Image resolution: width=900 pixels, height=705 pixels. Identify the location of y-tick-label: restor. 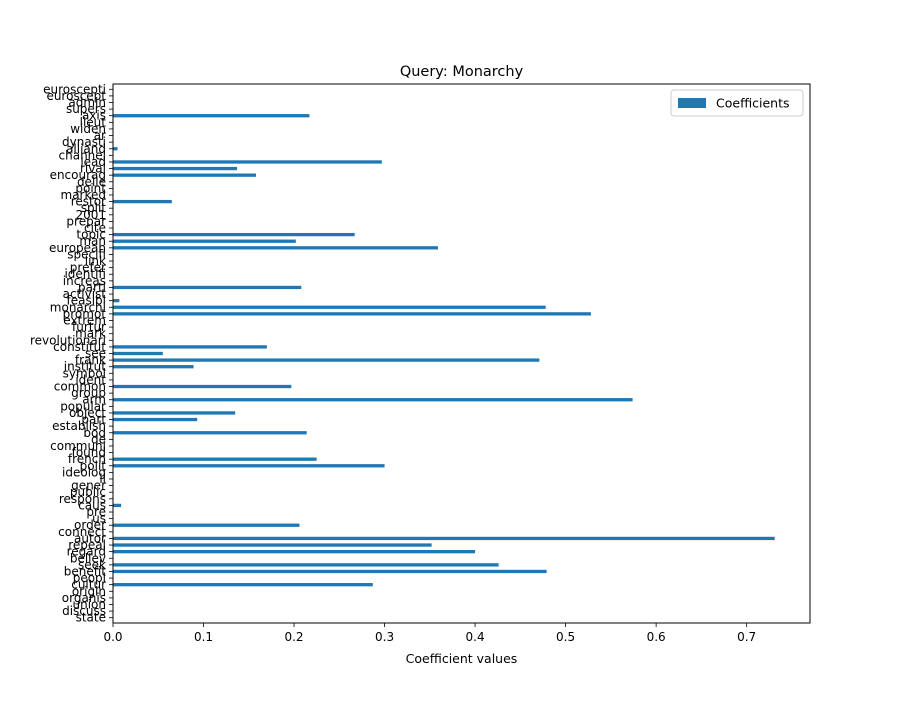
(88, 202).